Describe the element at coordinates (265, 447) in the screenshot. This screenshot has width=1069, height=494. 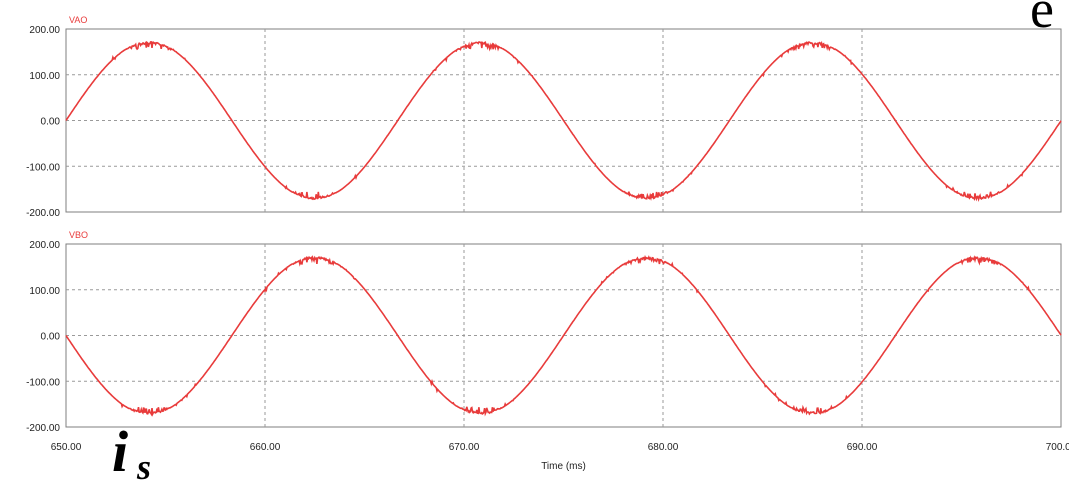
I see `x-tick-label: 660.00` at that location.